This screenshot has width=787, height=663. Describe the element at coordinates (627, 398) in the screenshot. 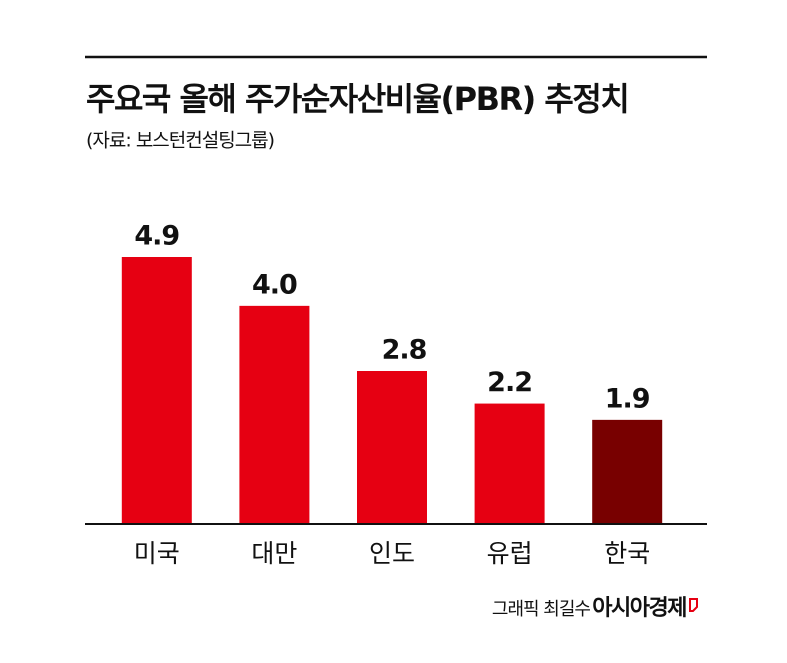

I see `value-label: 1.9` at that location.